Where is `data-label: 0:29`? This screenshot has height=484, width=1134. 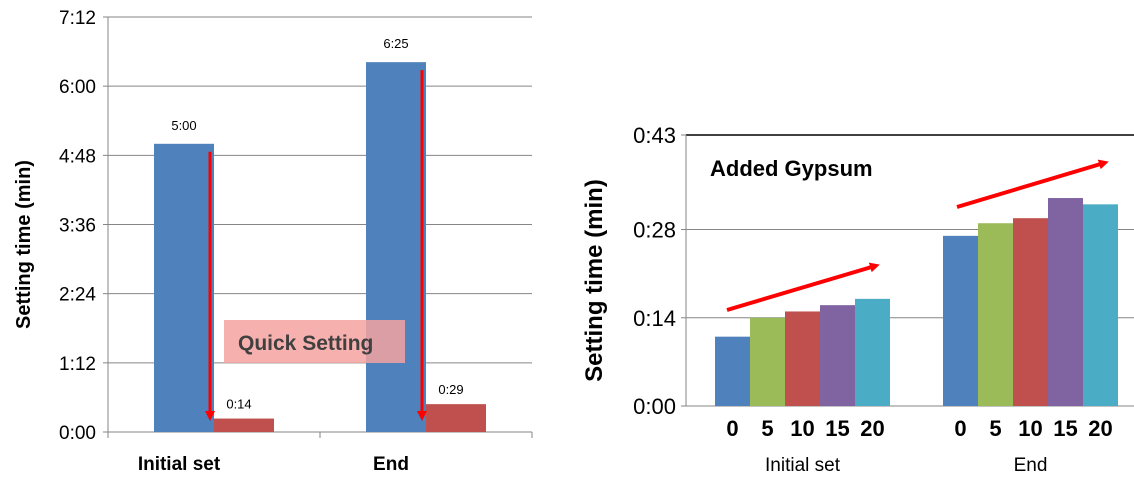
data-label: 0:29 is located at coordinates (450, 389).